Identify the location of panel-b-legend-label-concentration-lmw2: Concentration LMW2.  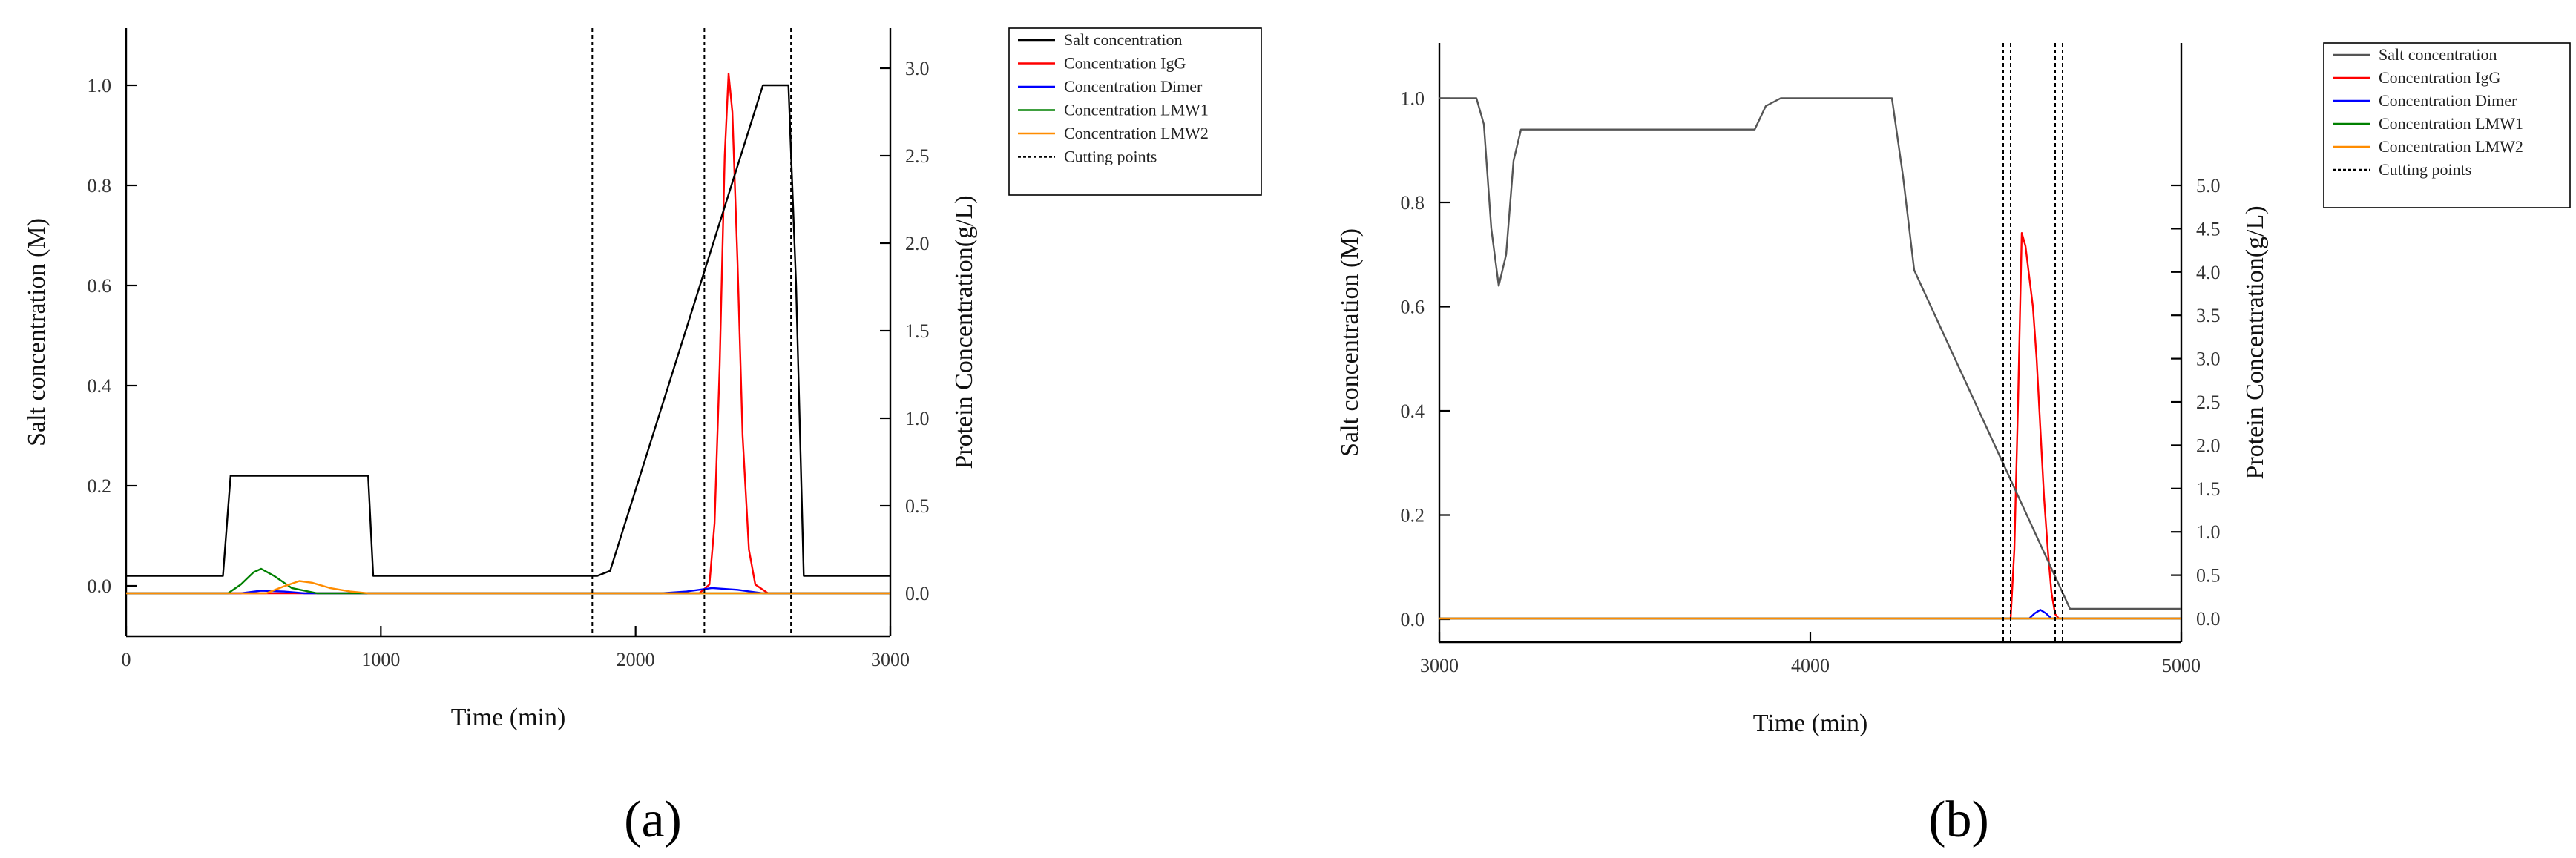
(2451, 146).